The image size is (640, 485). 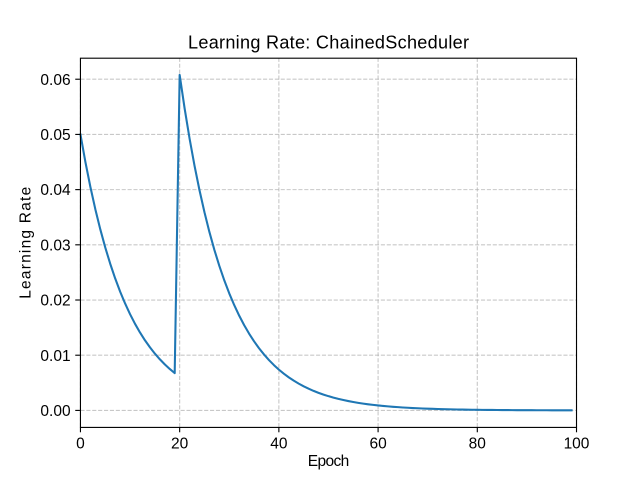 I want to click on svg-text: 0.05, so click(x=55, y=135).